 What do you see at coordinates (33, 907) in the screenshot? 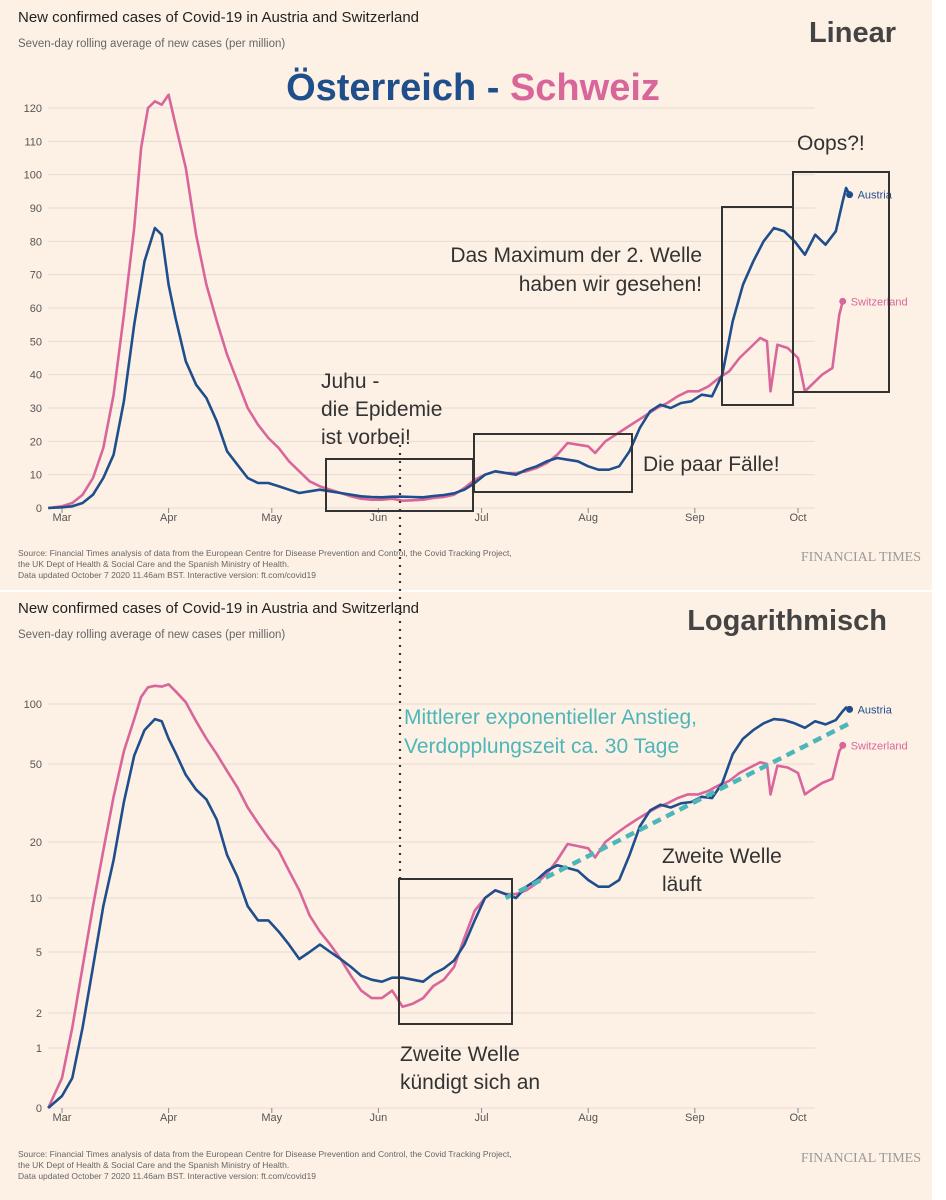
I see `bottom-y-axis-ticks: 0 1 2 5 10 20 50 100` at bounding box center [33, 907].